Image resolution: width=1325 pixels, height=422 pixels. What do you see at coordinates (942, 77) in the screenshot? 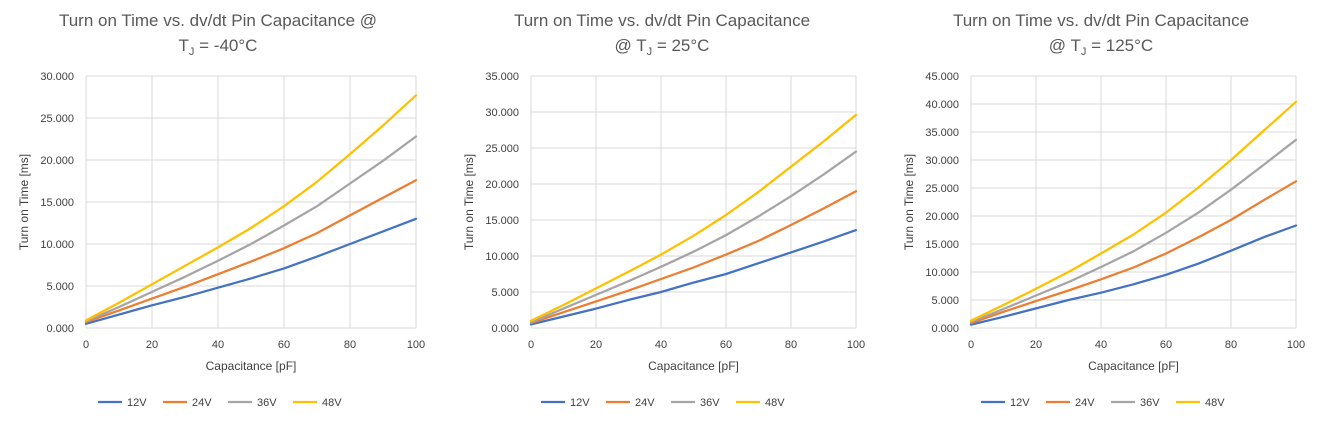
I see `y-tick-label: 45.000` at bounding box center [942, 77].